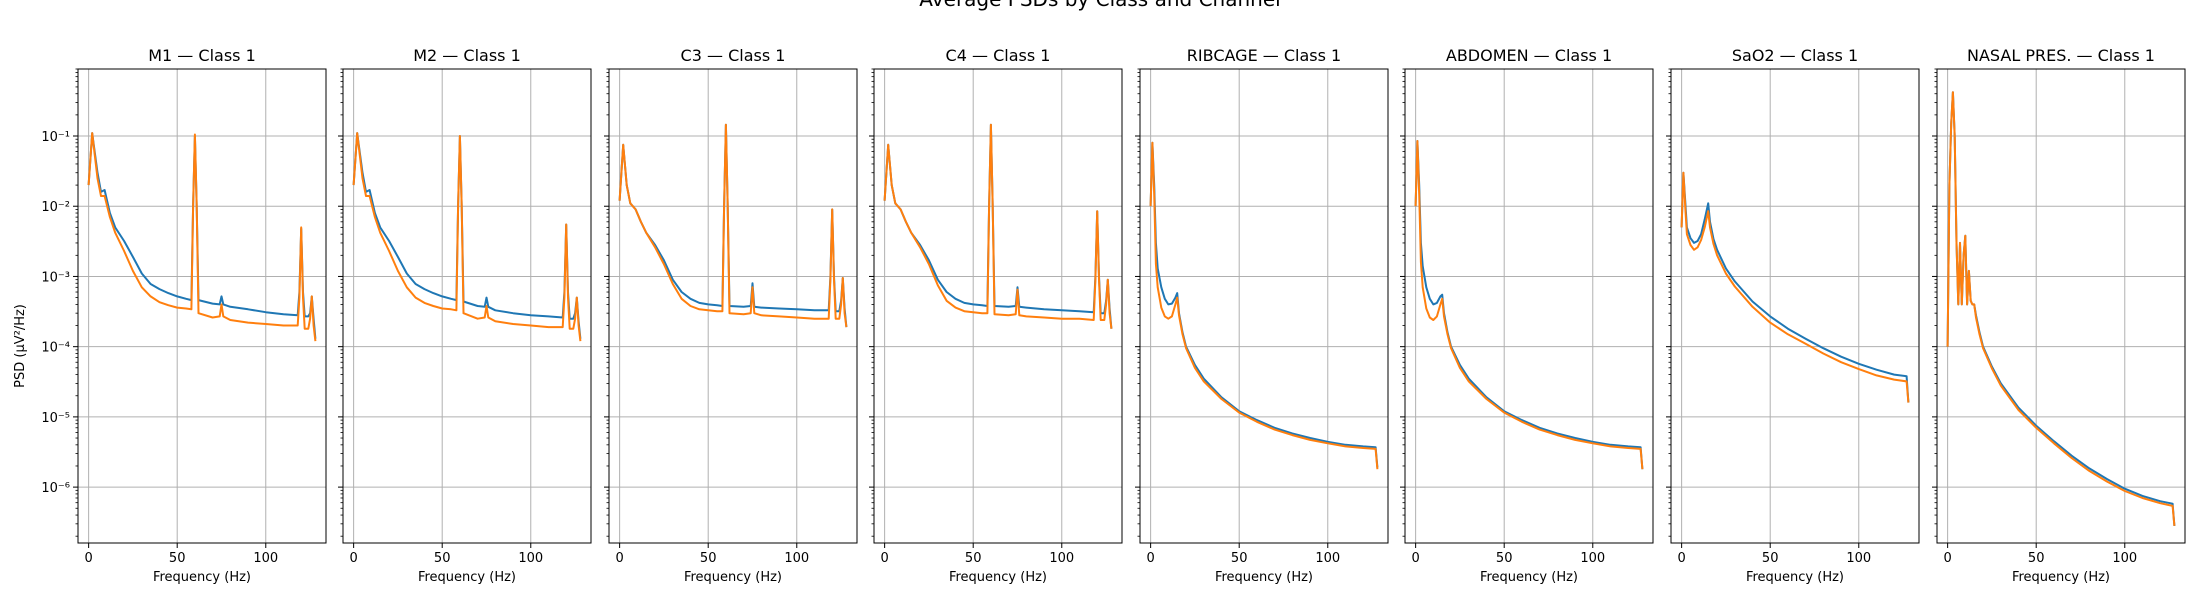 The width and height of the screenshot is (2200, 600). What do you see at coordinates (733, 55) in the screenshot?
I see `subplot-title: C3 — Class 1` at bounding box center [733, 55].